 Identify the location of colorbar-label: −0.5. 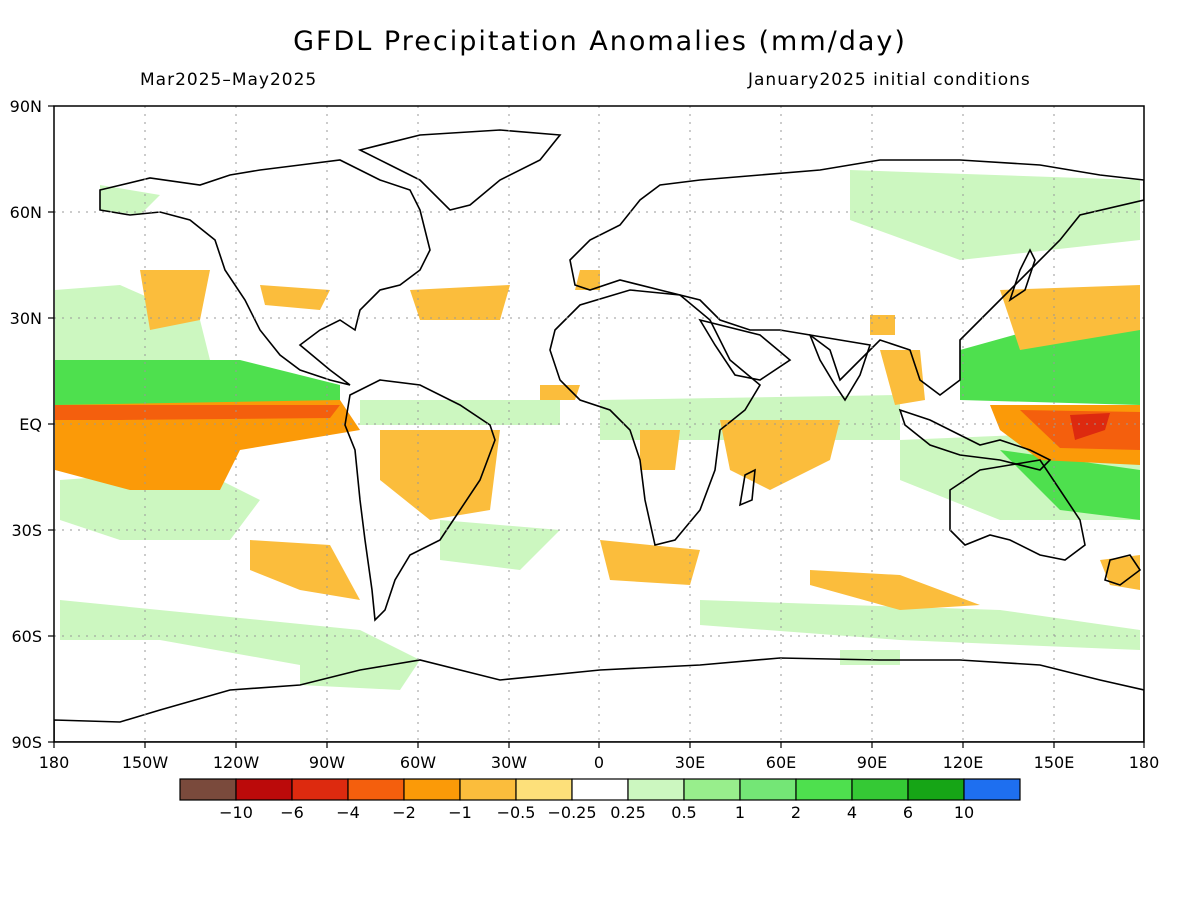
(516, 812).